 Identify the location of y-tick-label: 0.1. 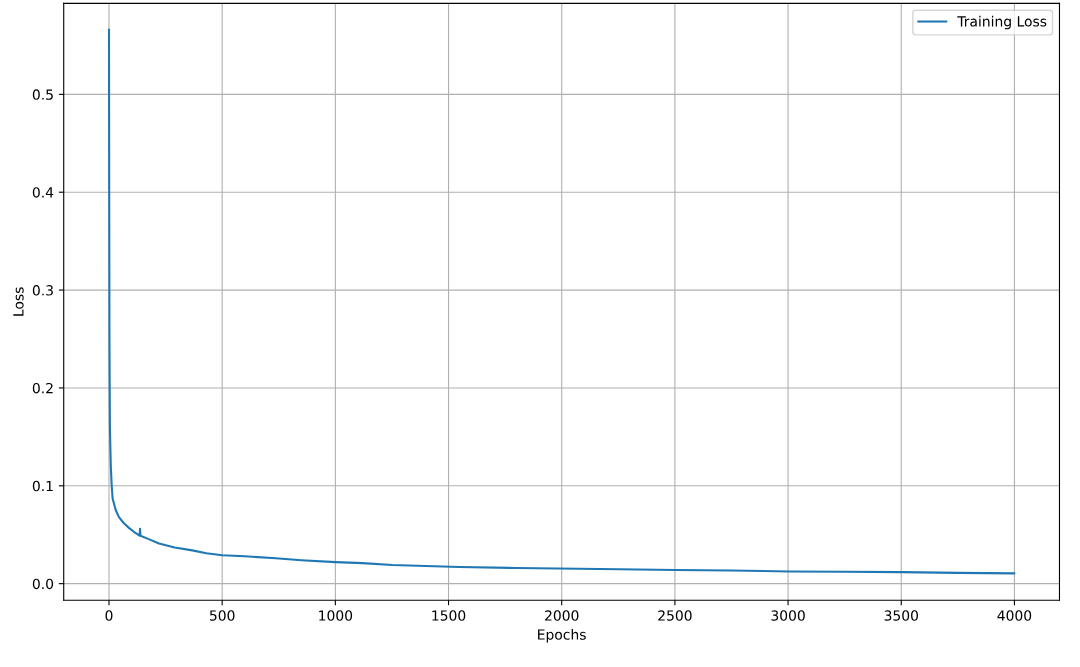
(42, 486).